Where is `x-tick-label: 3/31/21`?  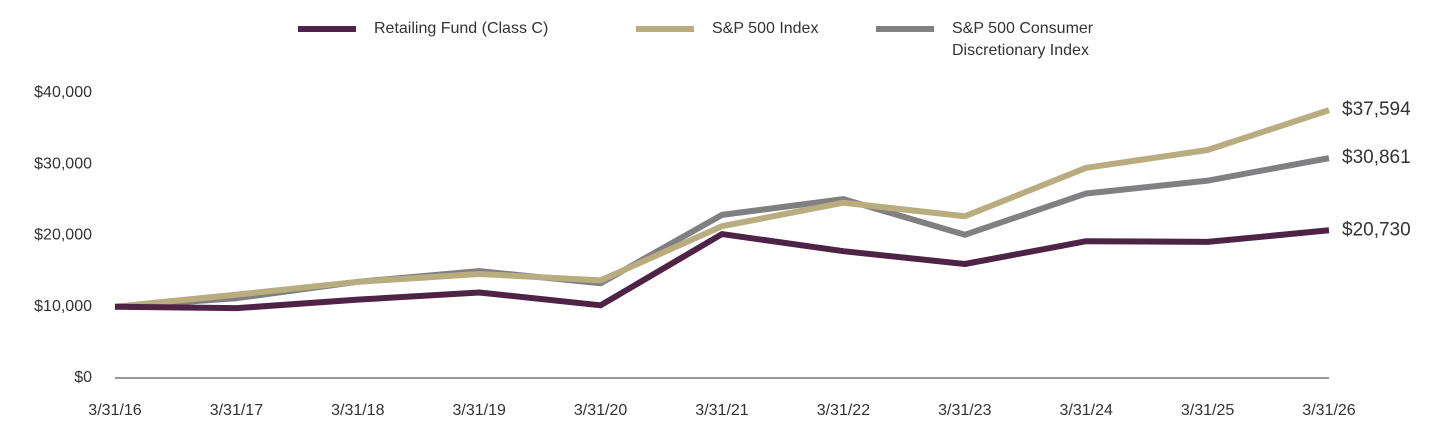
x-tick-label: 3/31/21 is located at coordinates (721, 410).